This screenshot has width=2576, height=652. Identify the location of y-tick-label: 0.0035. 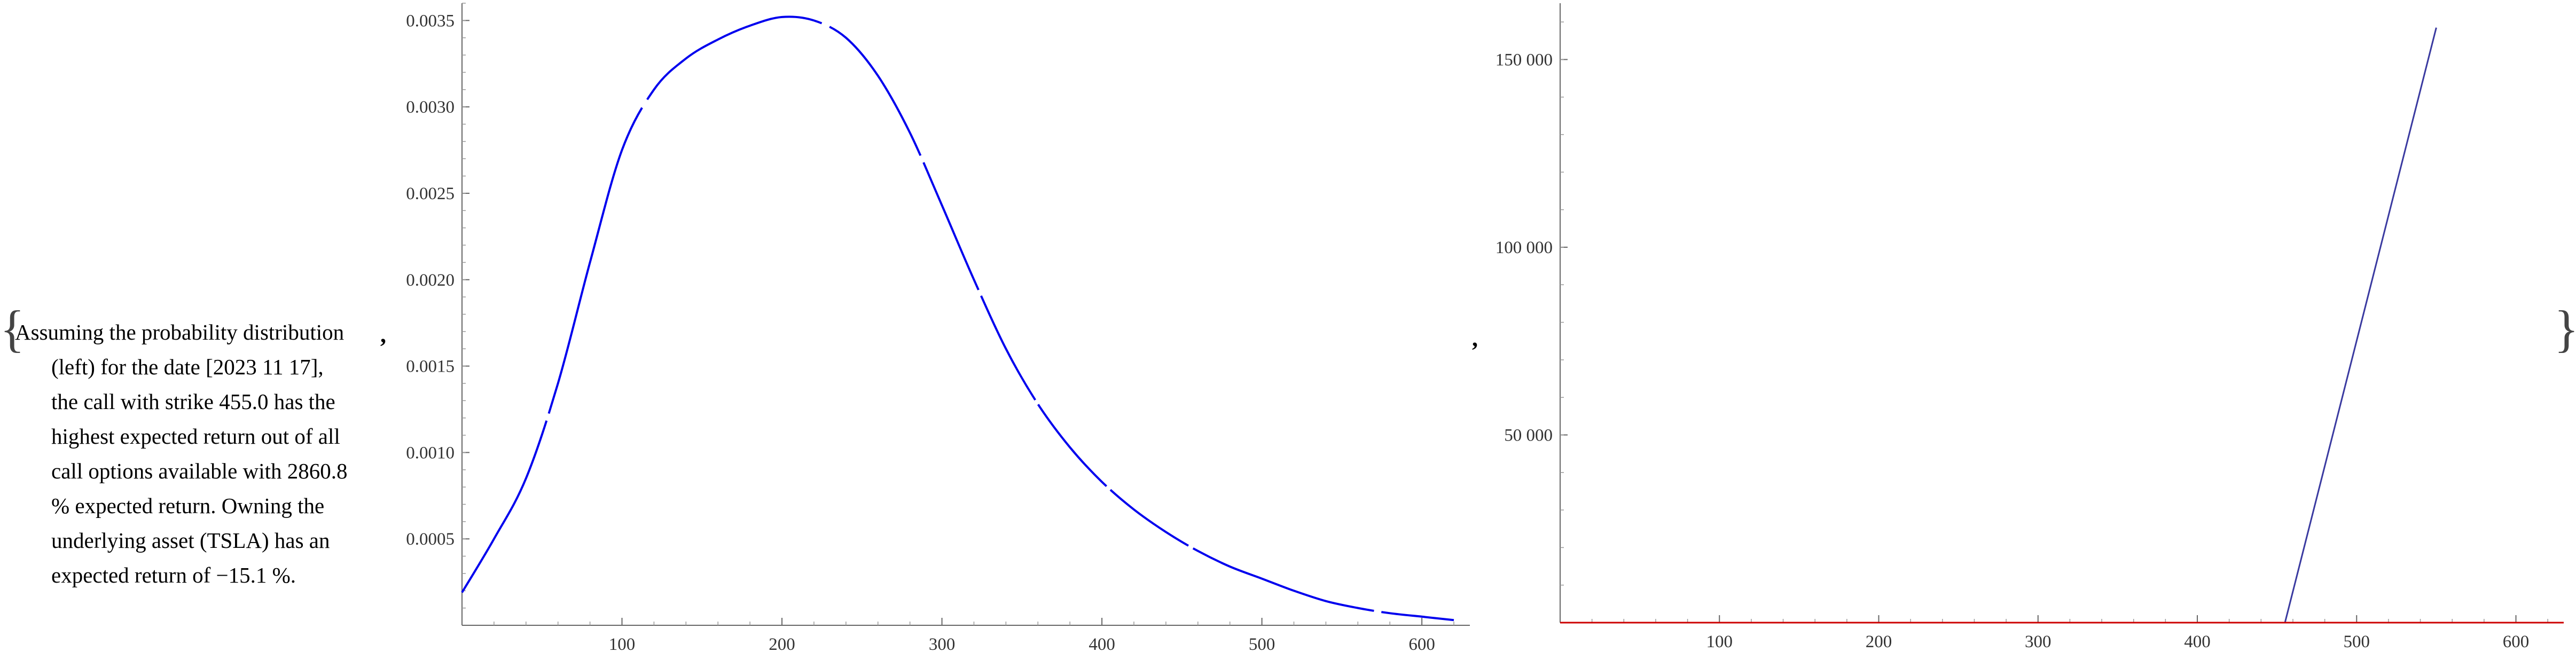
(430, 20).